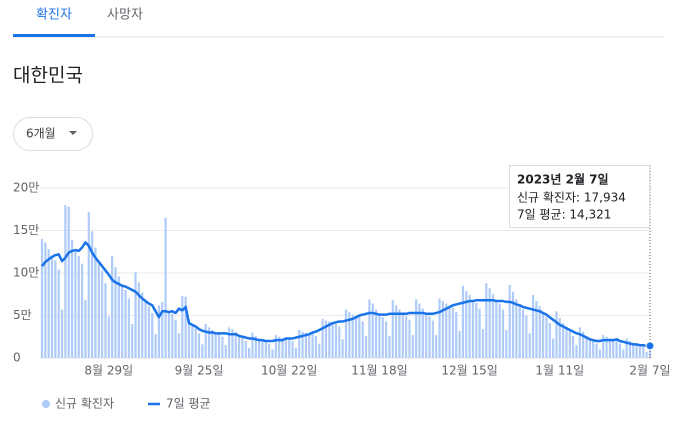 Image resolution: width=677 pixels, height=427 pixels. I want to click on tab-active: 확진자, so click(54, 15).